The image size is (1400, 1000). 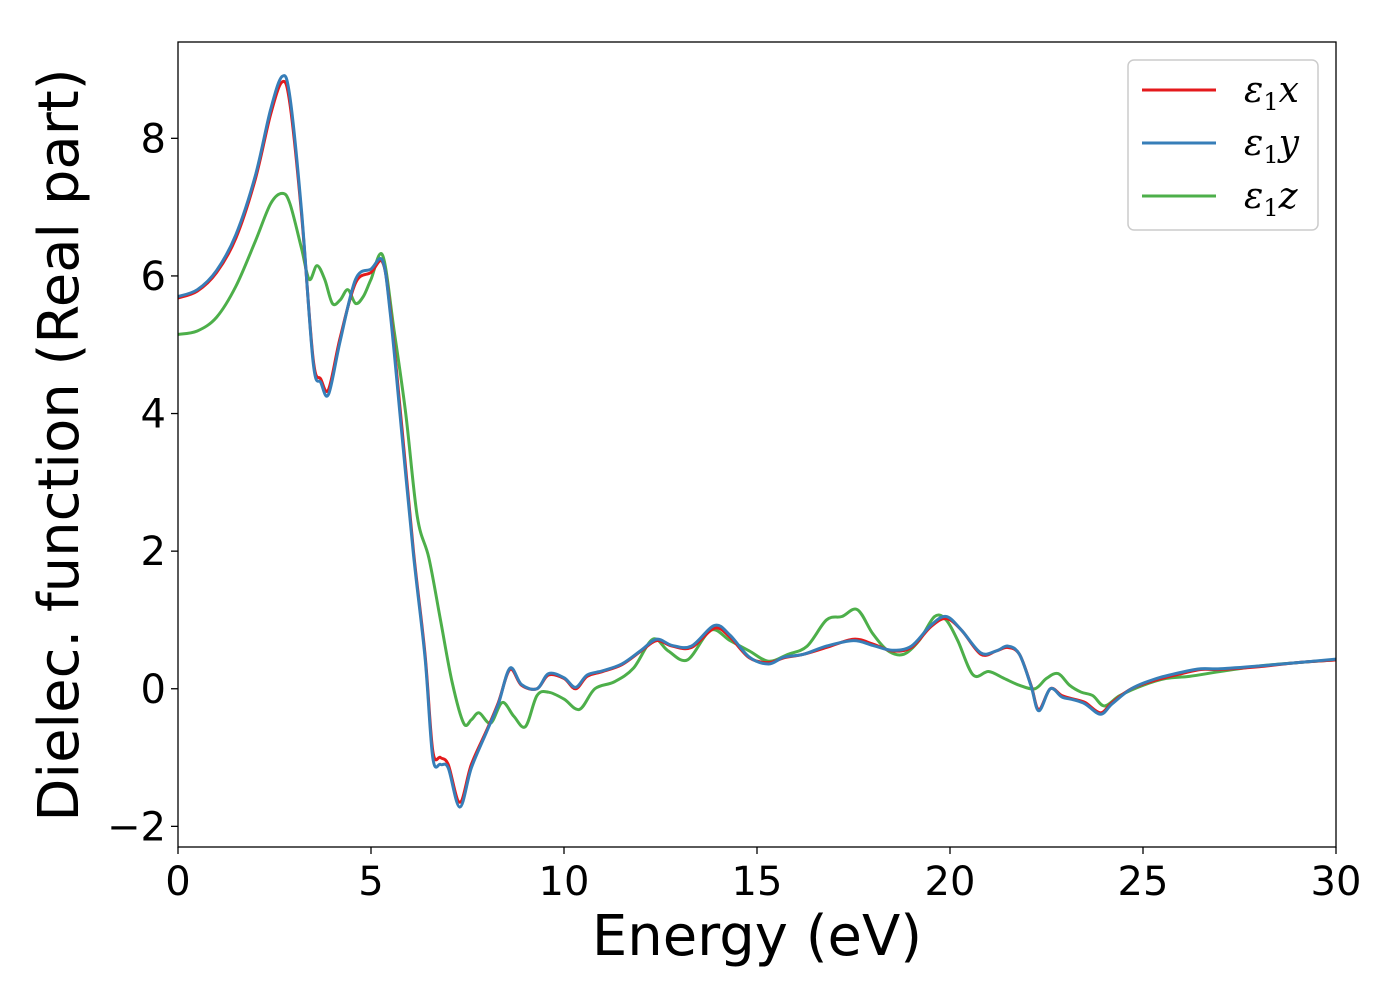 I want to click on x-tick-label: 5, so click(x=370, y=882).